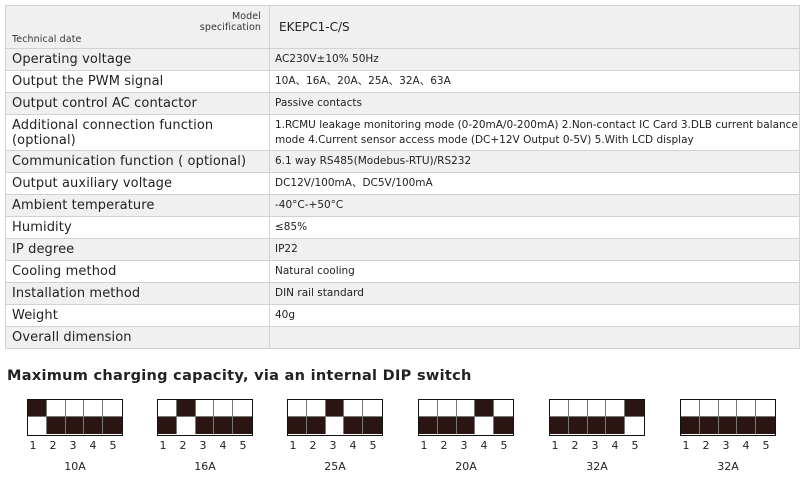  What do you see at coordinates (534, 227) in the screenshot?
I see `spec-value: ≤85%` at bounding box center [534, 227].